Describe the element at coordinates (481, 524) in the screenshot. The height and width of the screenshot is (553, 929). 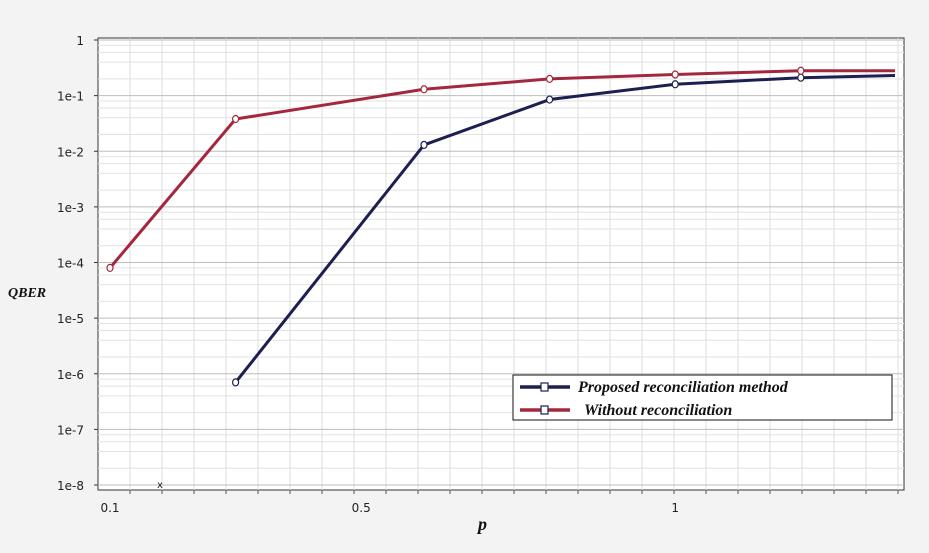
I see `x-axis-title: p` at that location.